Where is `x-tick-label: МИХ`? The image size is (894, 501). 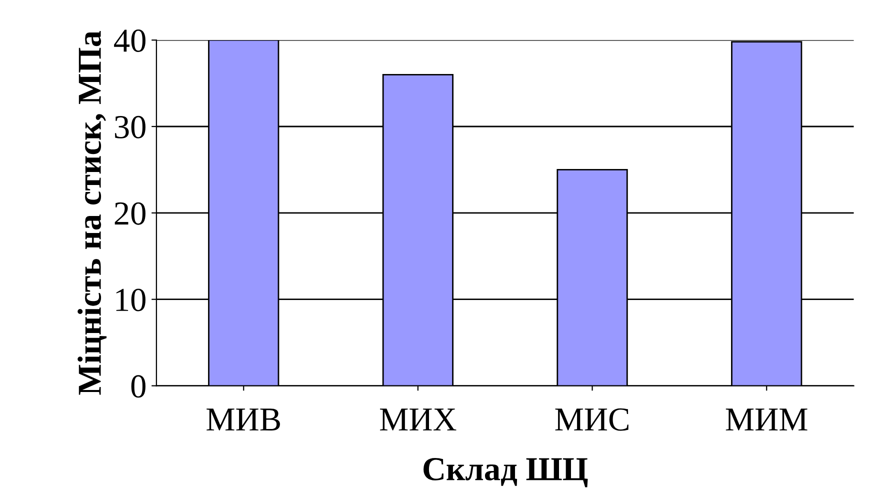
x-tick-label: МИХ is located at coordinates (418, 419).